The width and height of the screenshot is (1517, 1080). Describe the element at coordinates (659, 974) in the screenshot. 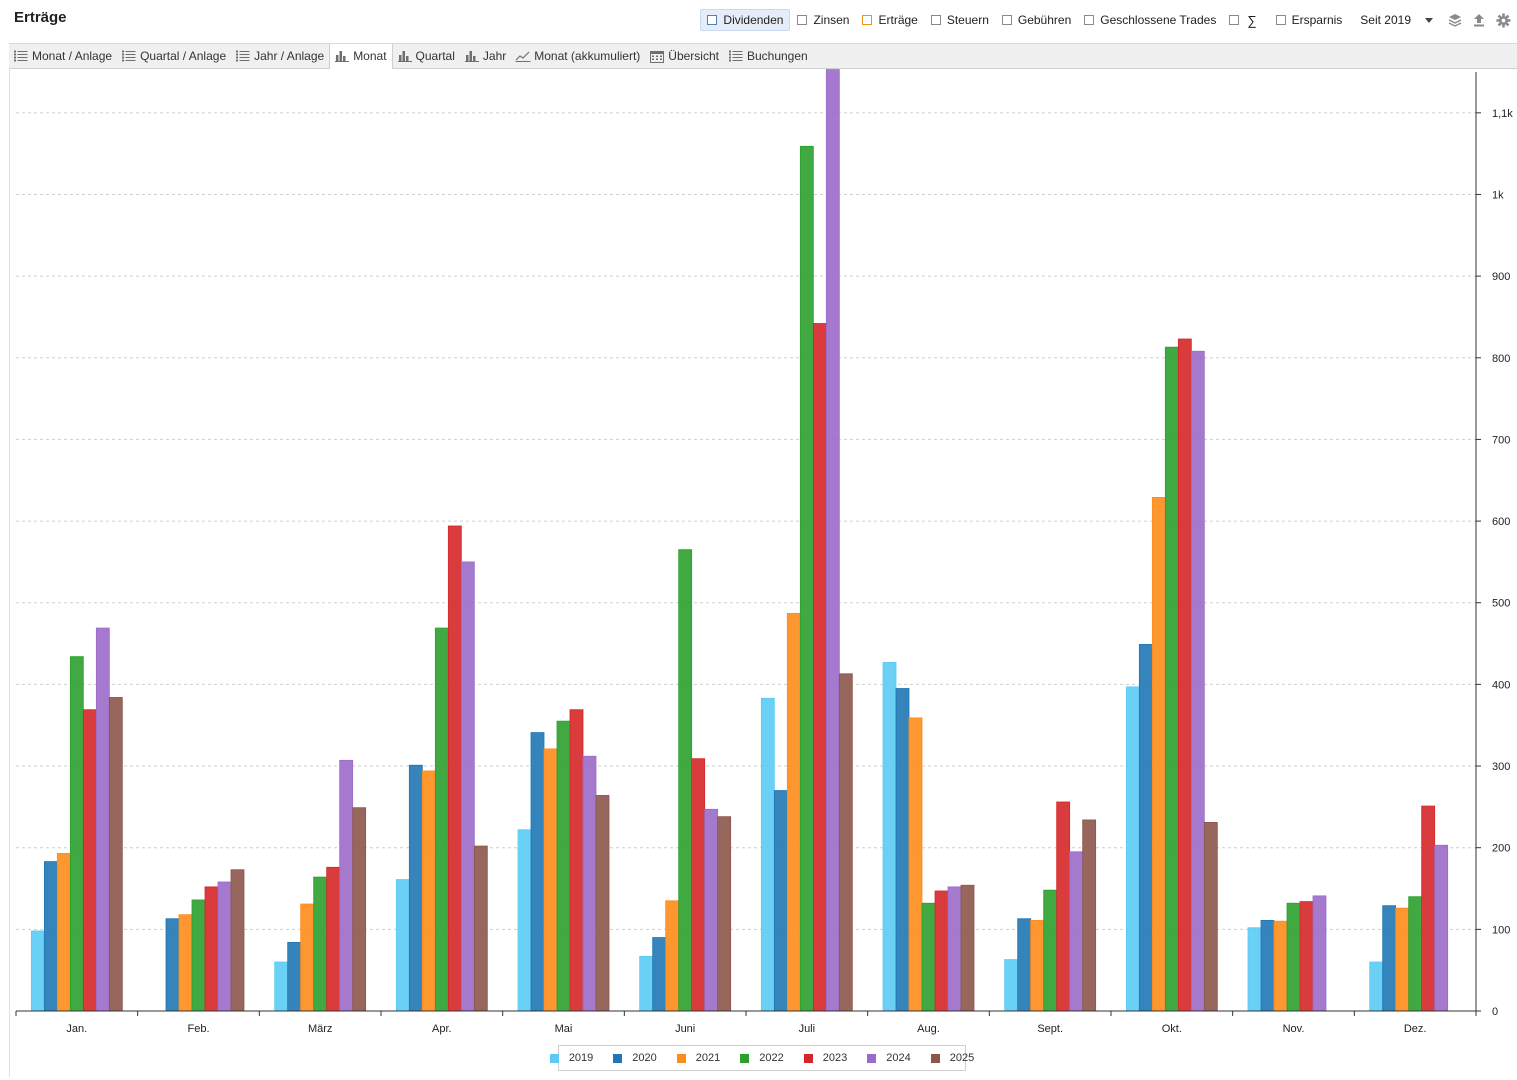

I see `bar-2020-juni` at that location.